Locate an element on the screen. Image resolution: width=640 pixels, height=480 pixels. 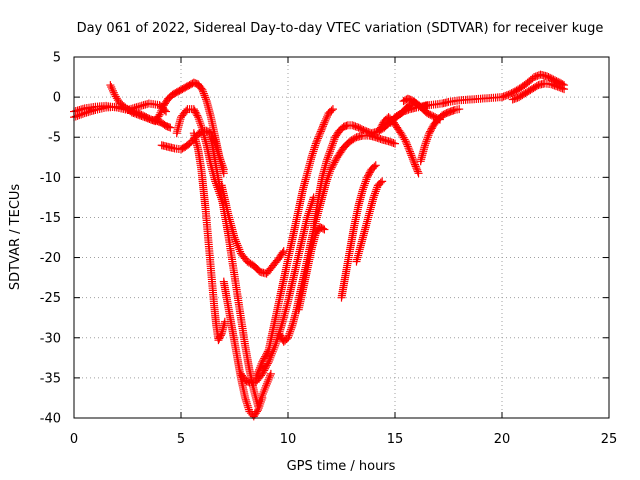
y-axis-label: SDTVAR / TECUs is located at coordinates (15, 237).